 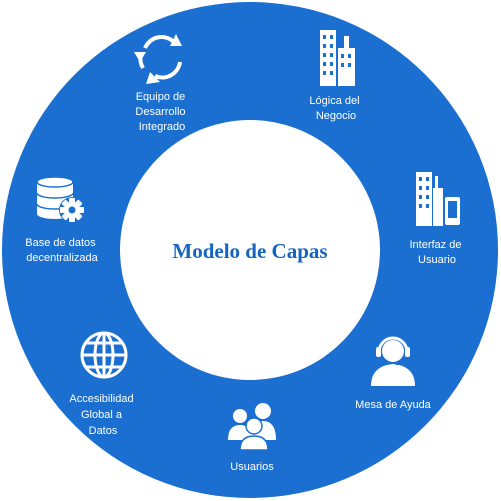 I want to click on segment-label: Interfaz de Usuario, so click(x=436, y=252).